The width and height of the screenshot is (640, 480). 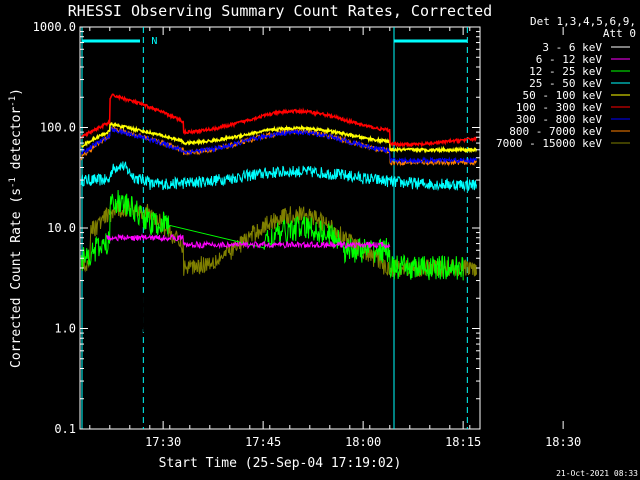 I want to click on y-axis-label-sup2: -1, so click(x=13, y=101).